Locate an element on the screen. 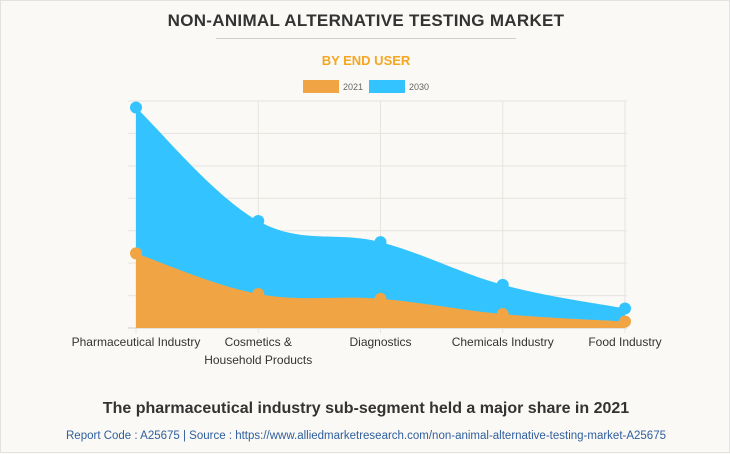  legend-item-2030: 2030 is located at coordinates (399, 86).